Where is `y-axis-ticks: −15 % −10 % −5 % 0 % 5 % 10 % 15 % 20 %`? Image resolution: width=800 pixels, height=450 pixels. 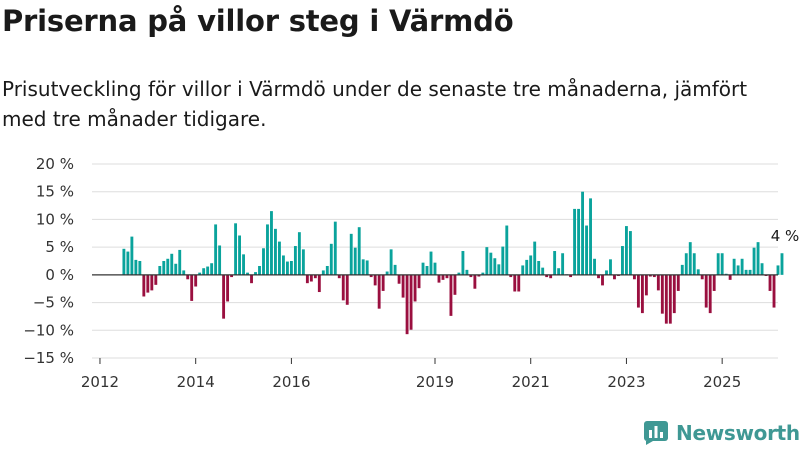 y-axis-ticks: −15 % −10 % −5 % 0 % 5 % 10 % 15 % 20 % is located at coordinates (48, 261).